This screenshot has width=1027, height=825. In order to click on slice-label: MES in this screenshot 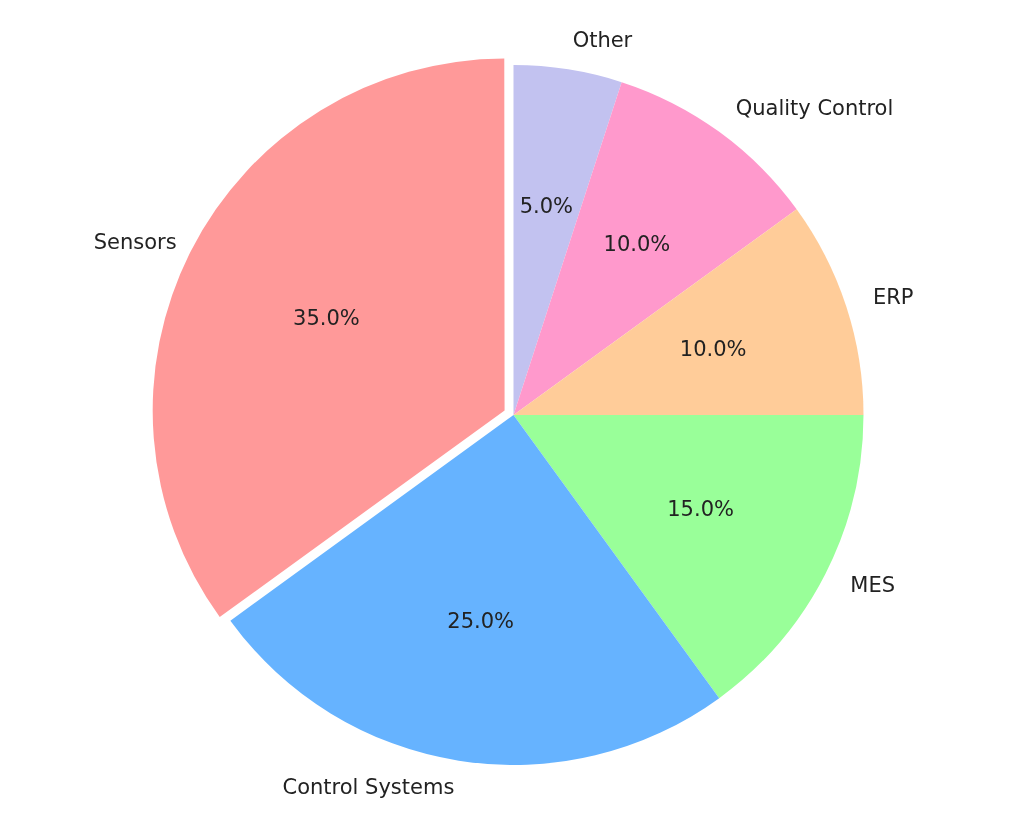, I will do `click(873, 585)`.